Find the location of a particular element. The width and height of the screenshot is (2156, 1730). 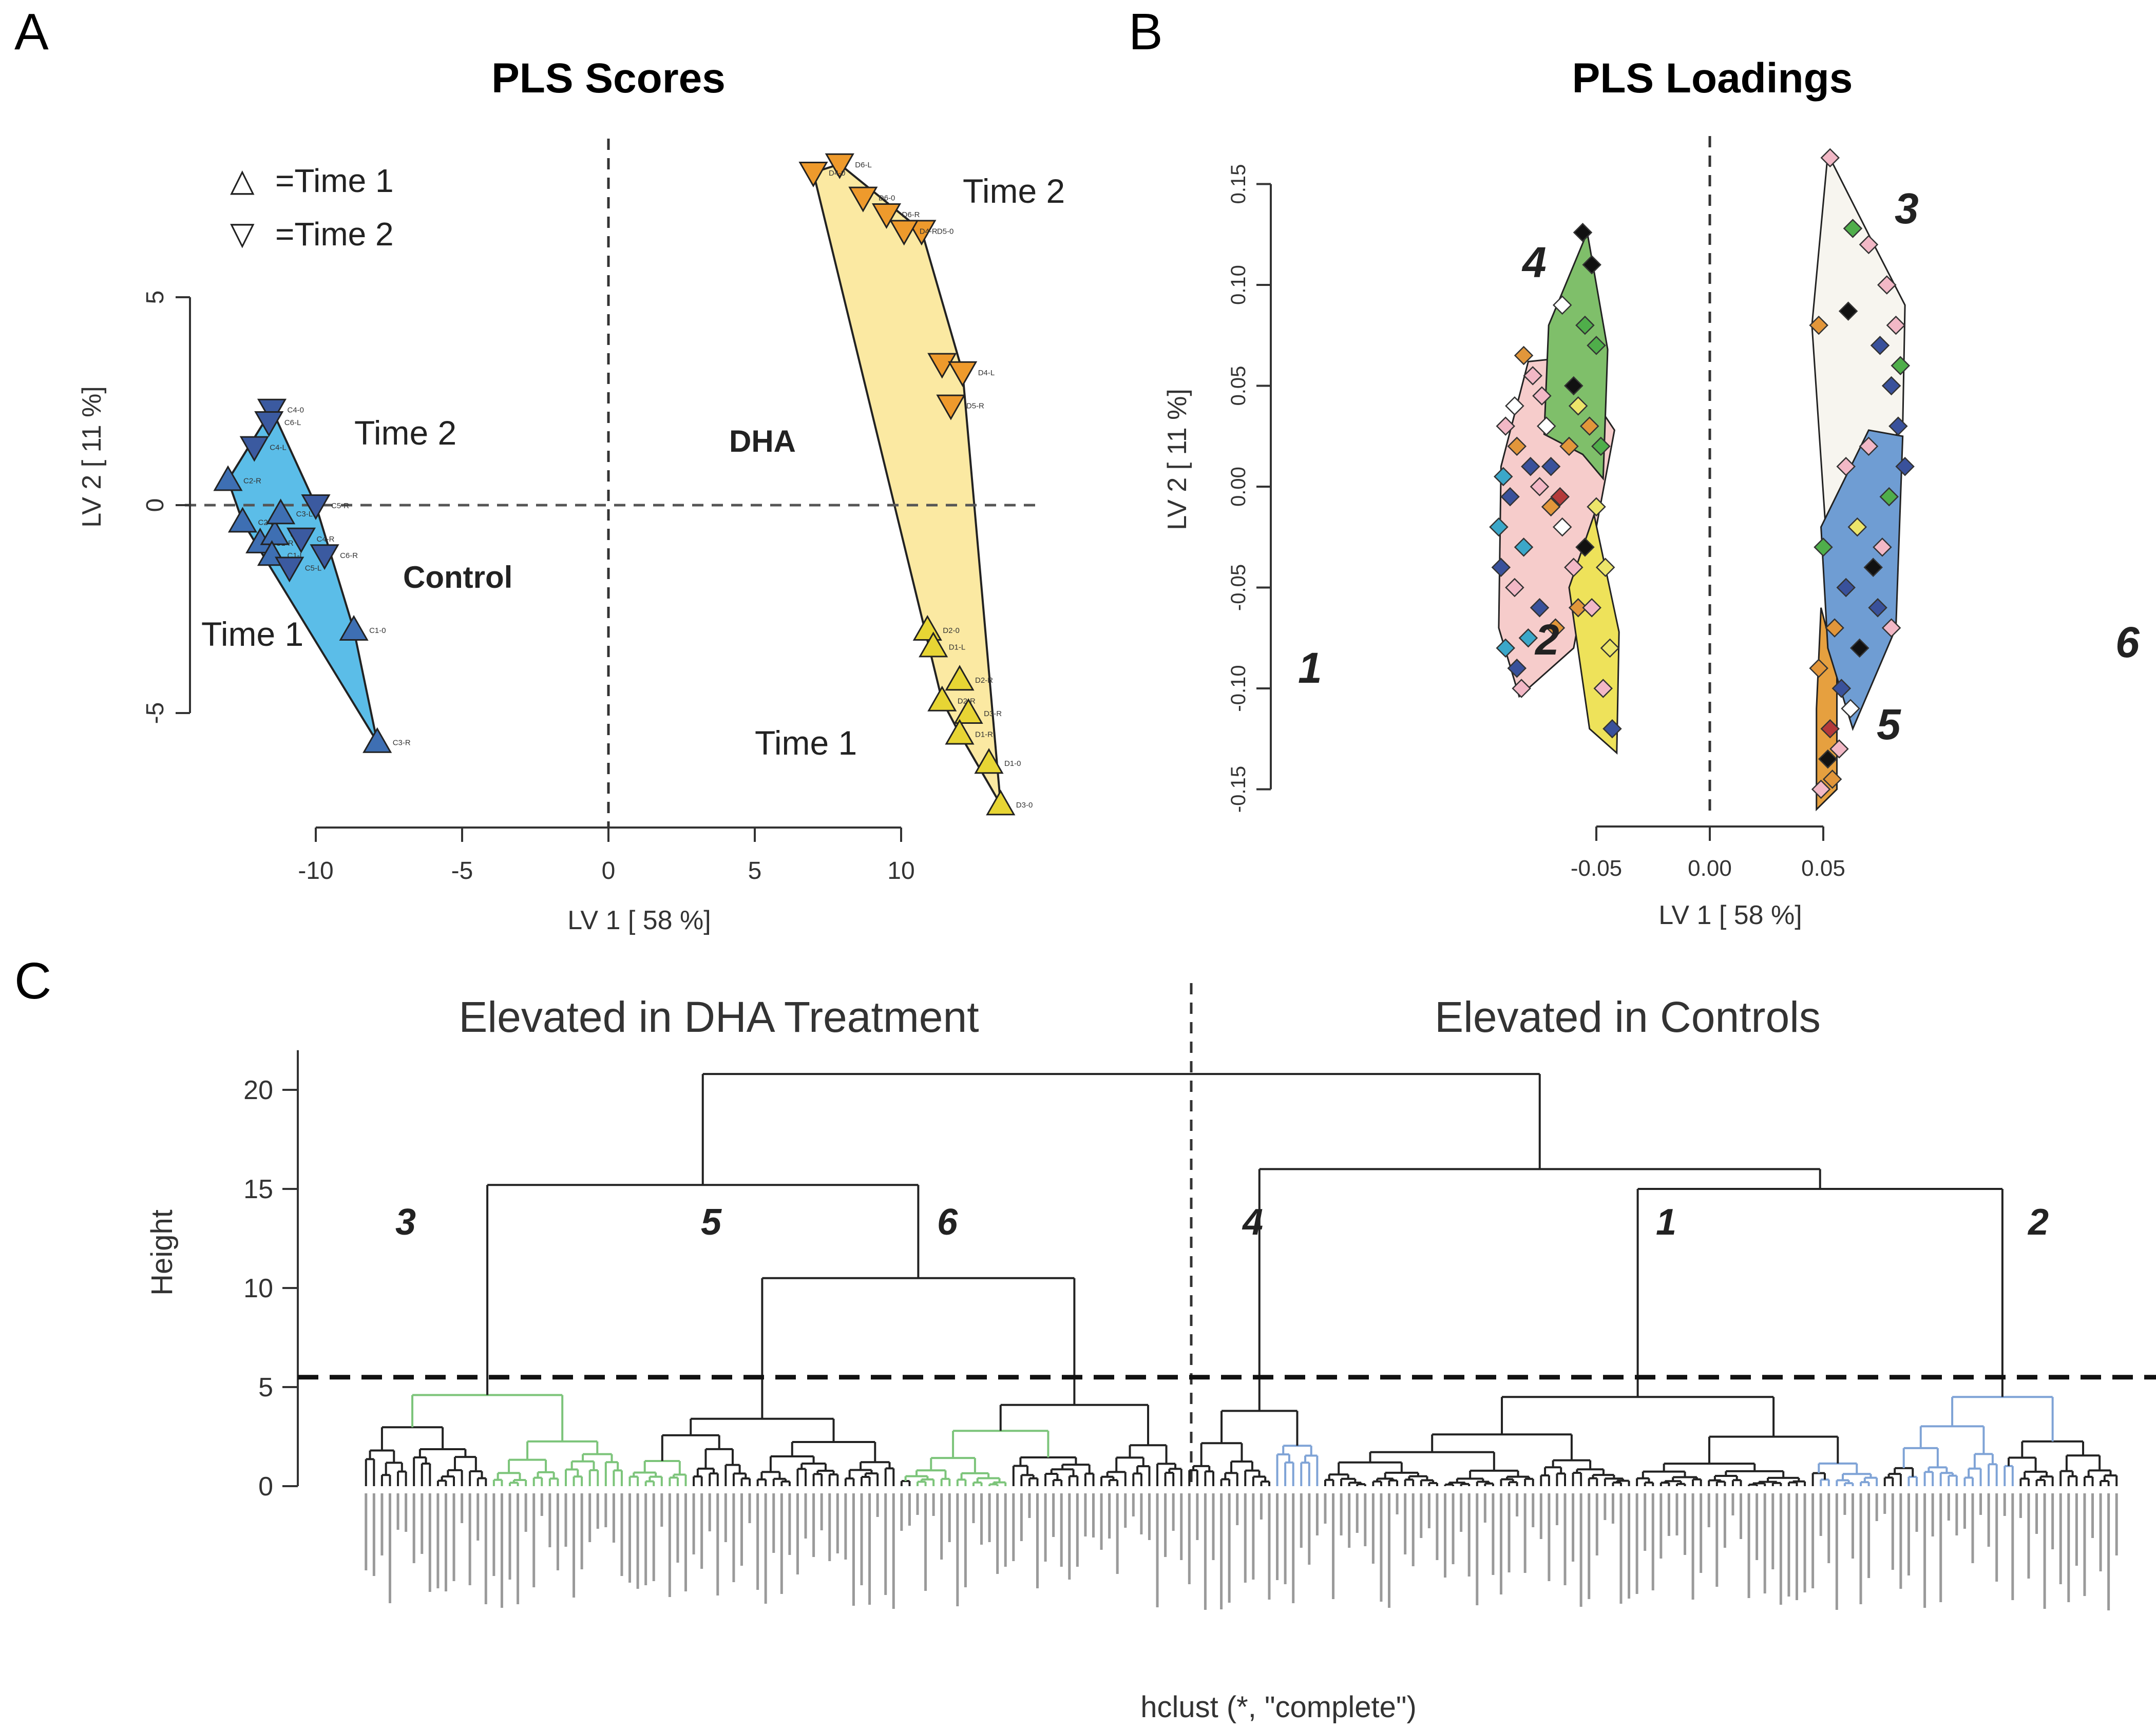

scores-y-tick-label: -5 is located at coordinates (155, 713).